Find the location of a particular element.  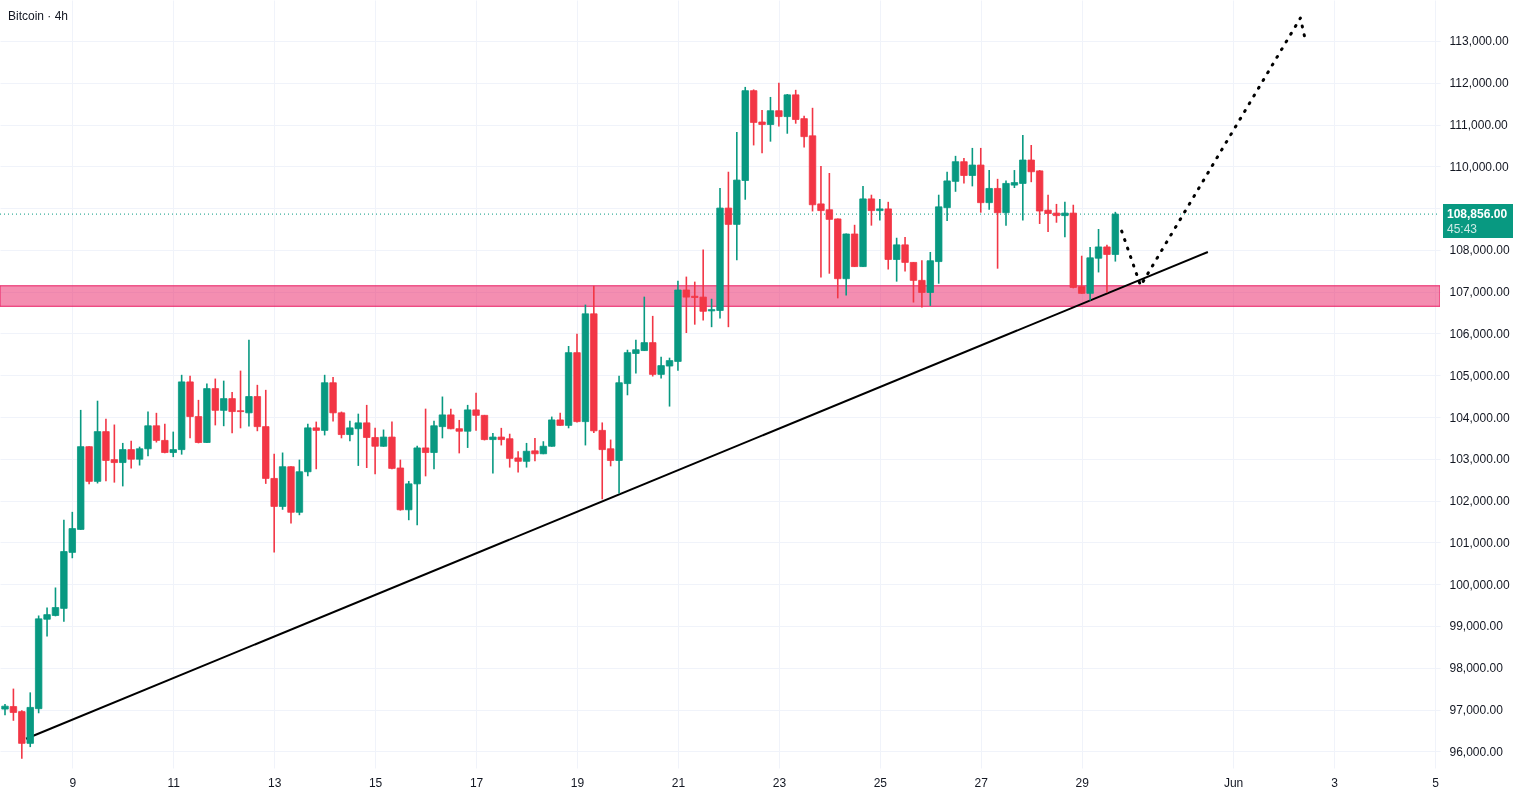

y-tick-label: 107,000.00 is located at coordinates (1479, 292).